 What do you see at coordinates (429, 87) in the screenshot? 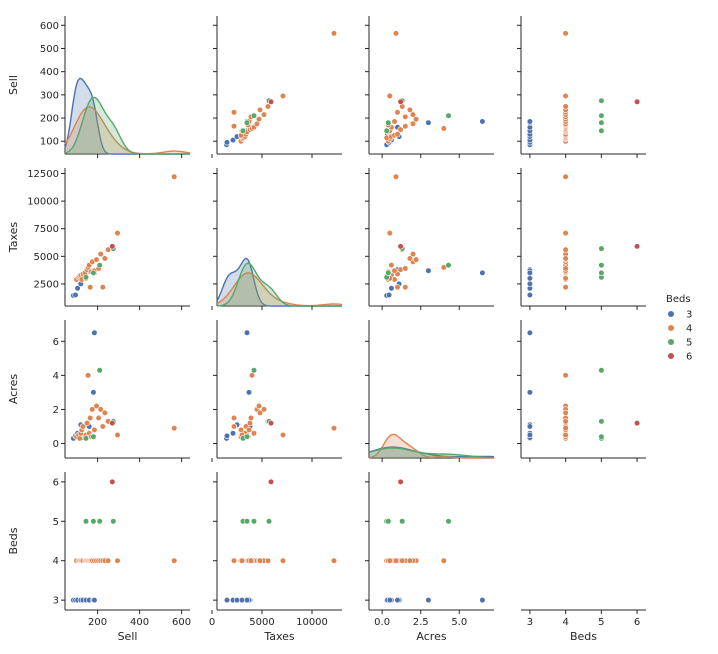
I see `panel-sell-vs-acres` at bounding box center [429, 87].